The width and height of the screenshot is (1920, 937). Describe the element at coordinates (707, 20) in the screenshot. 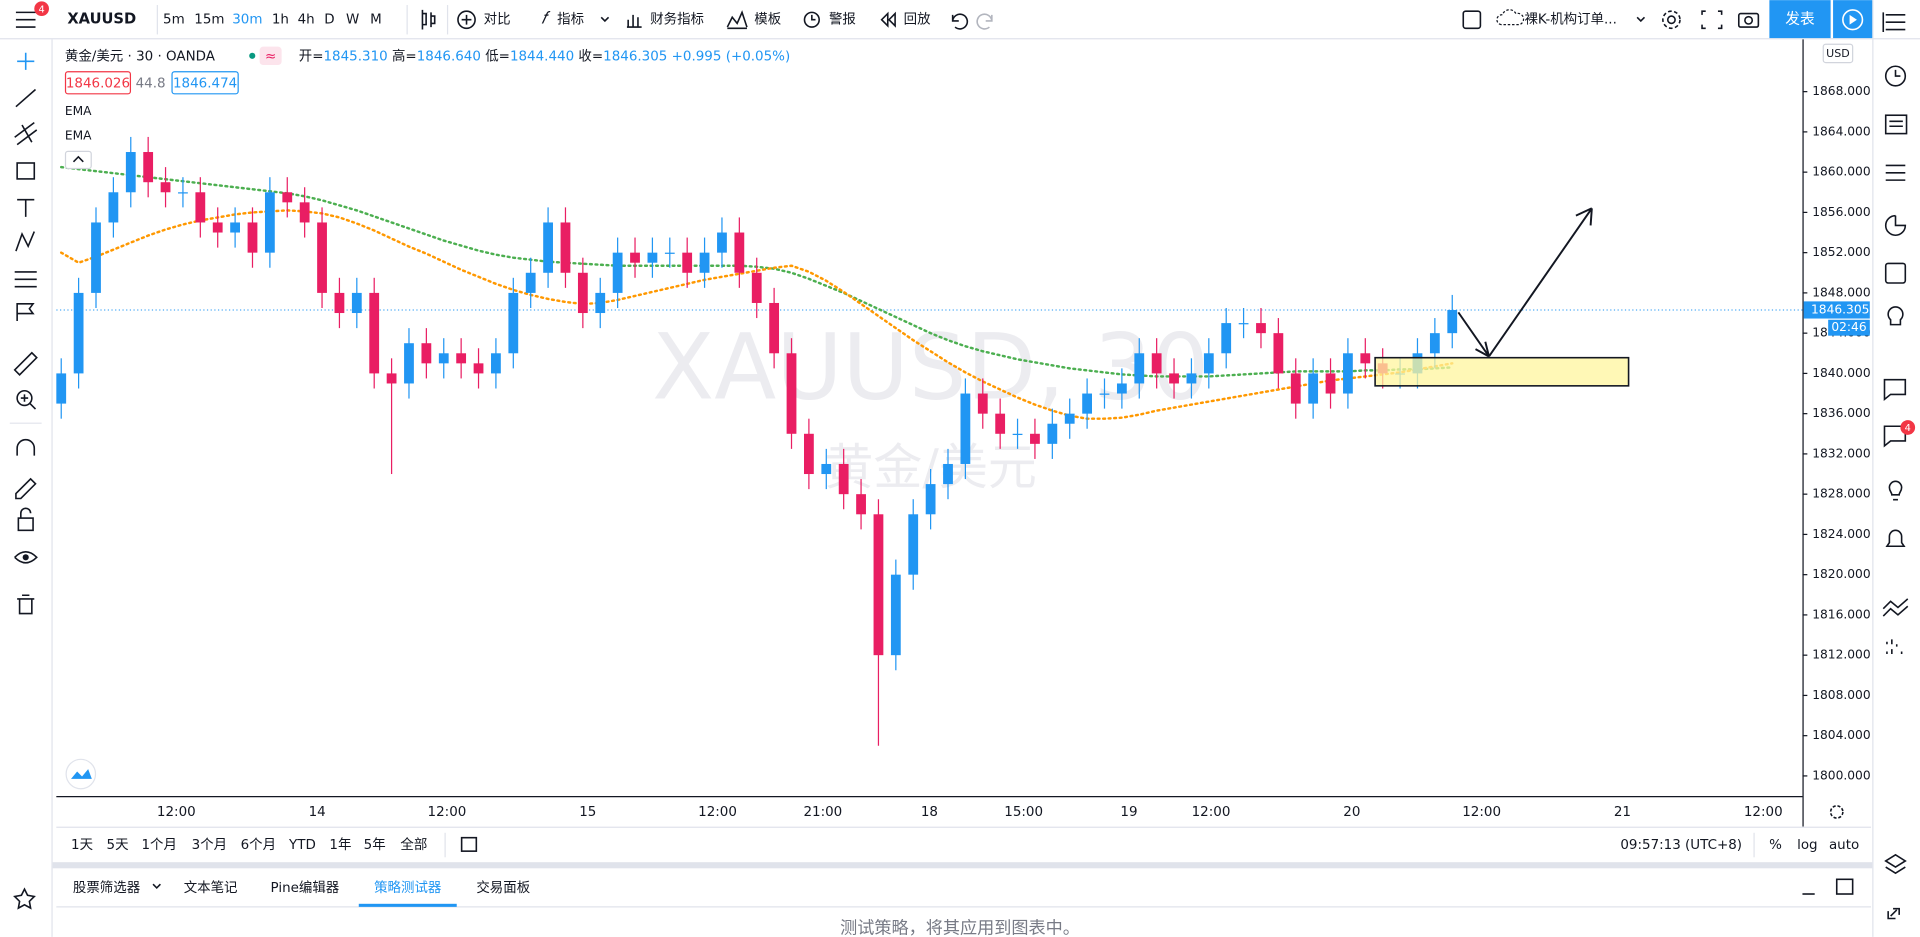

I see `toolbar-buttons: 对比 指标 财务指标 模板 警报 回放` at that location.